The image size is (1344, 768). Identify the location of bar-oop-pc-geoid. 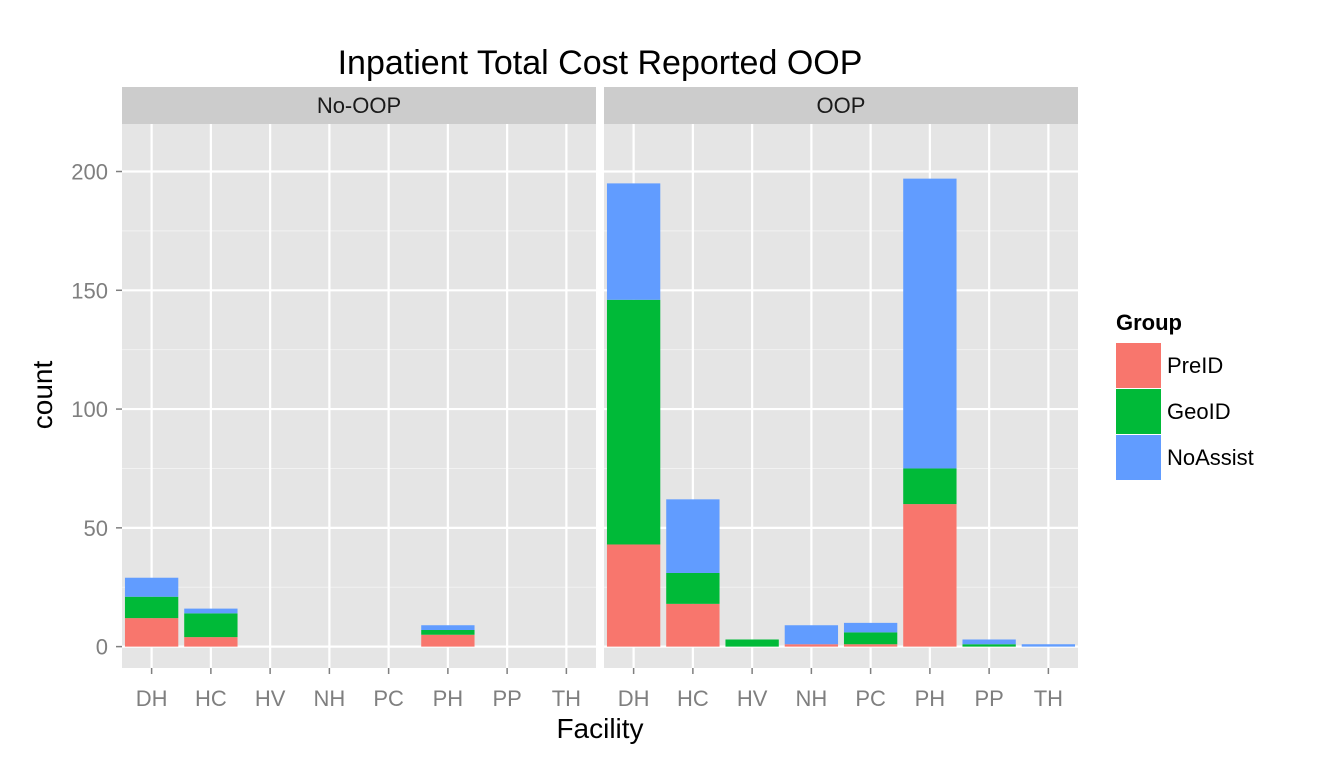
(870, 638).